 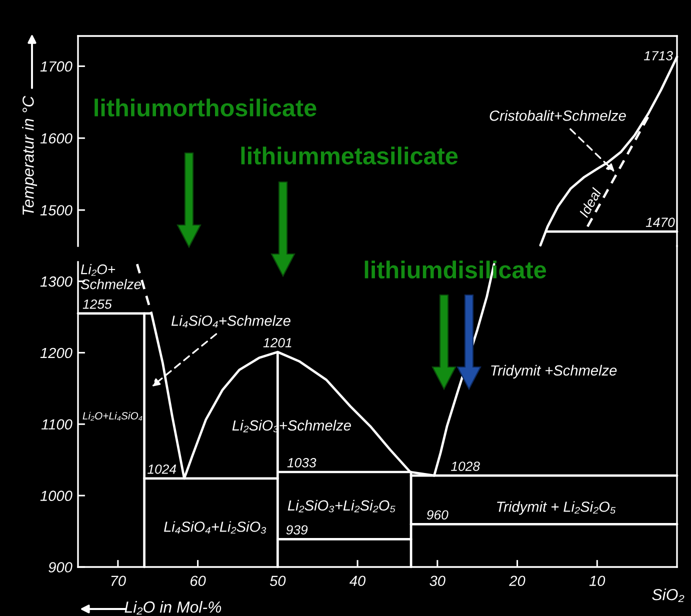 I want to click on annotation: 1028, so click(x=465, y=466).